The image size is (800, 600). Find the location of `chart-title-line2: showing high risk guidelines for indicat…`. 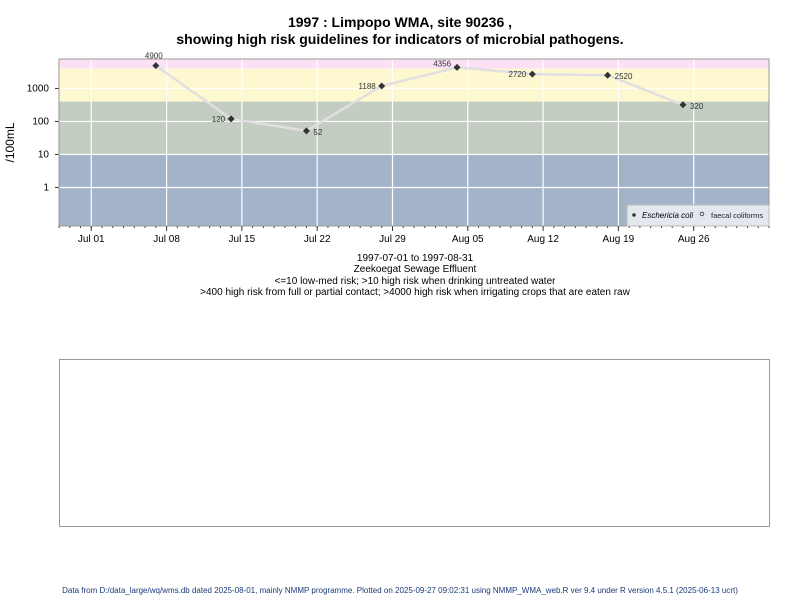

chart-title-line2: showing high risk guidelines for indicat… is located at coordinates (400, 39).